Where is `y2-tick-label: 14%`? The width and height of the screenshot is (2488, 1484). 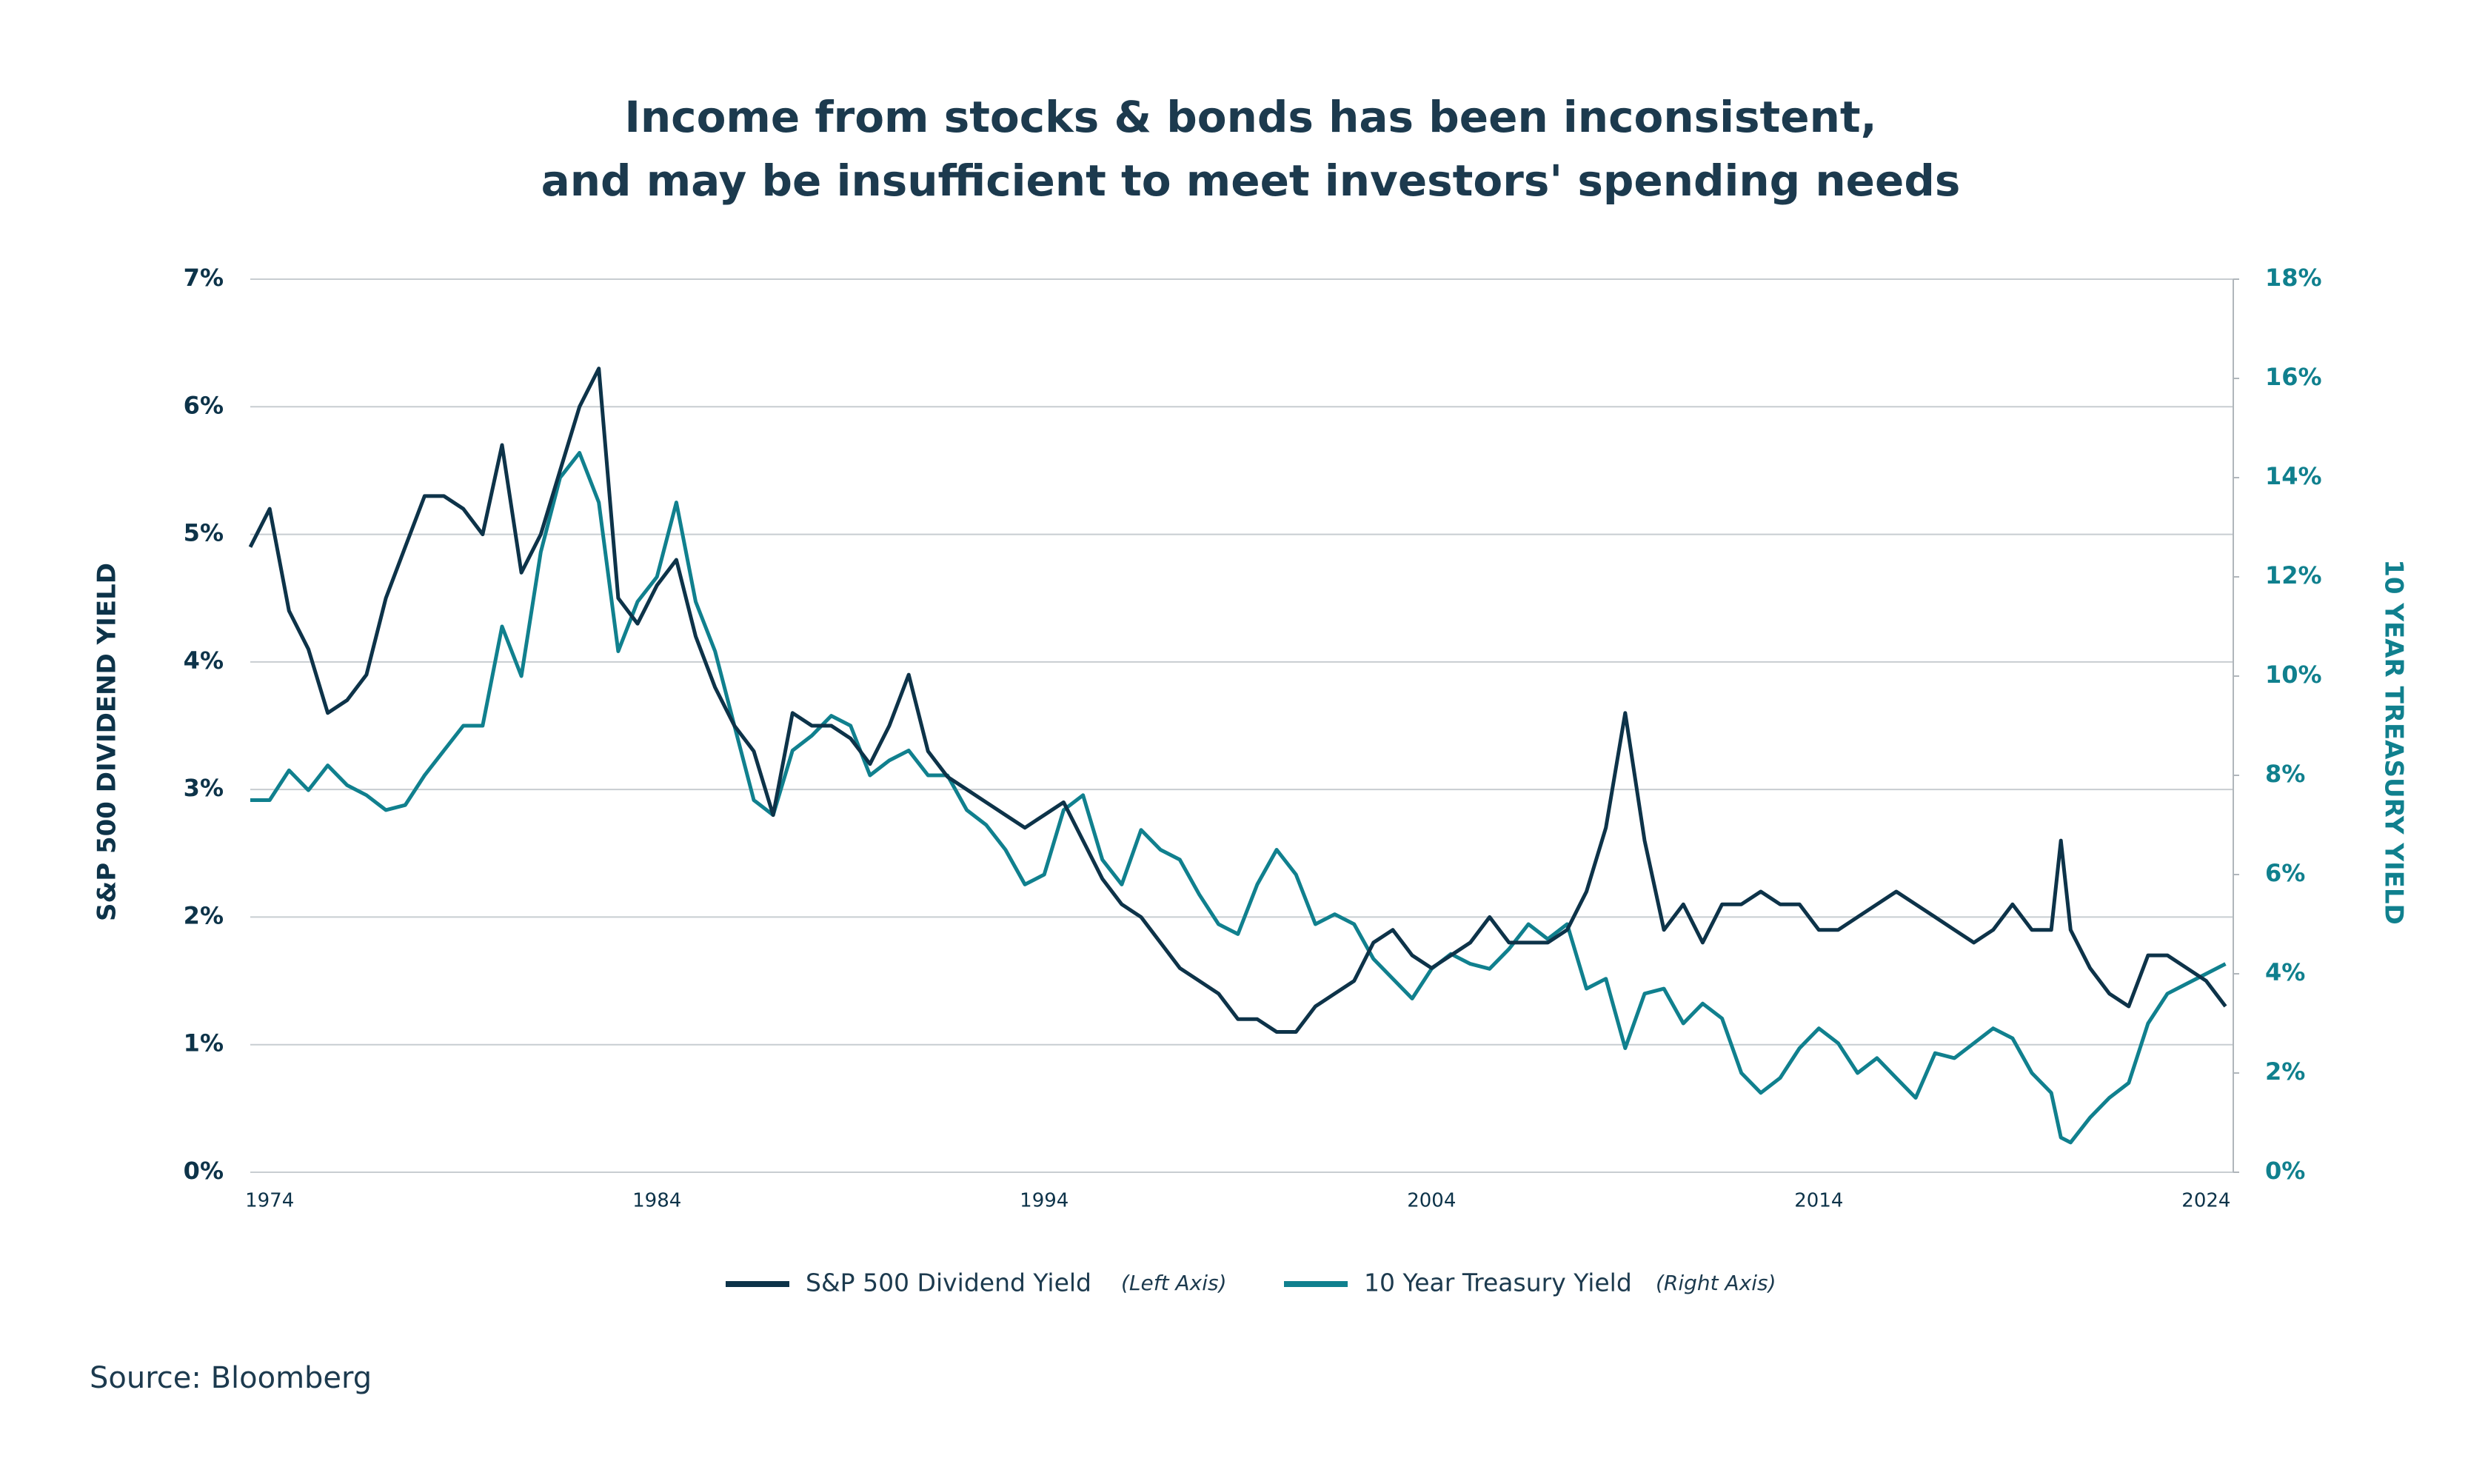 y2-tick-label: 14% is located at coordinates (2293, 476).